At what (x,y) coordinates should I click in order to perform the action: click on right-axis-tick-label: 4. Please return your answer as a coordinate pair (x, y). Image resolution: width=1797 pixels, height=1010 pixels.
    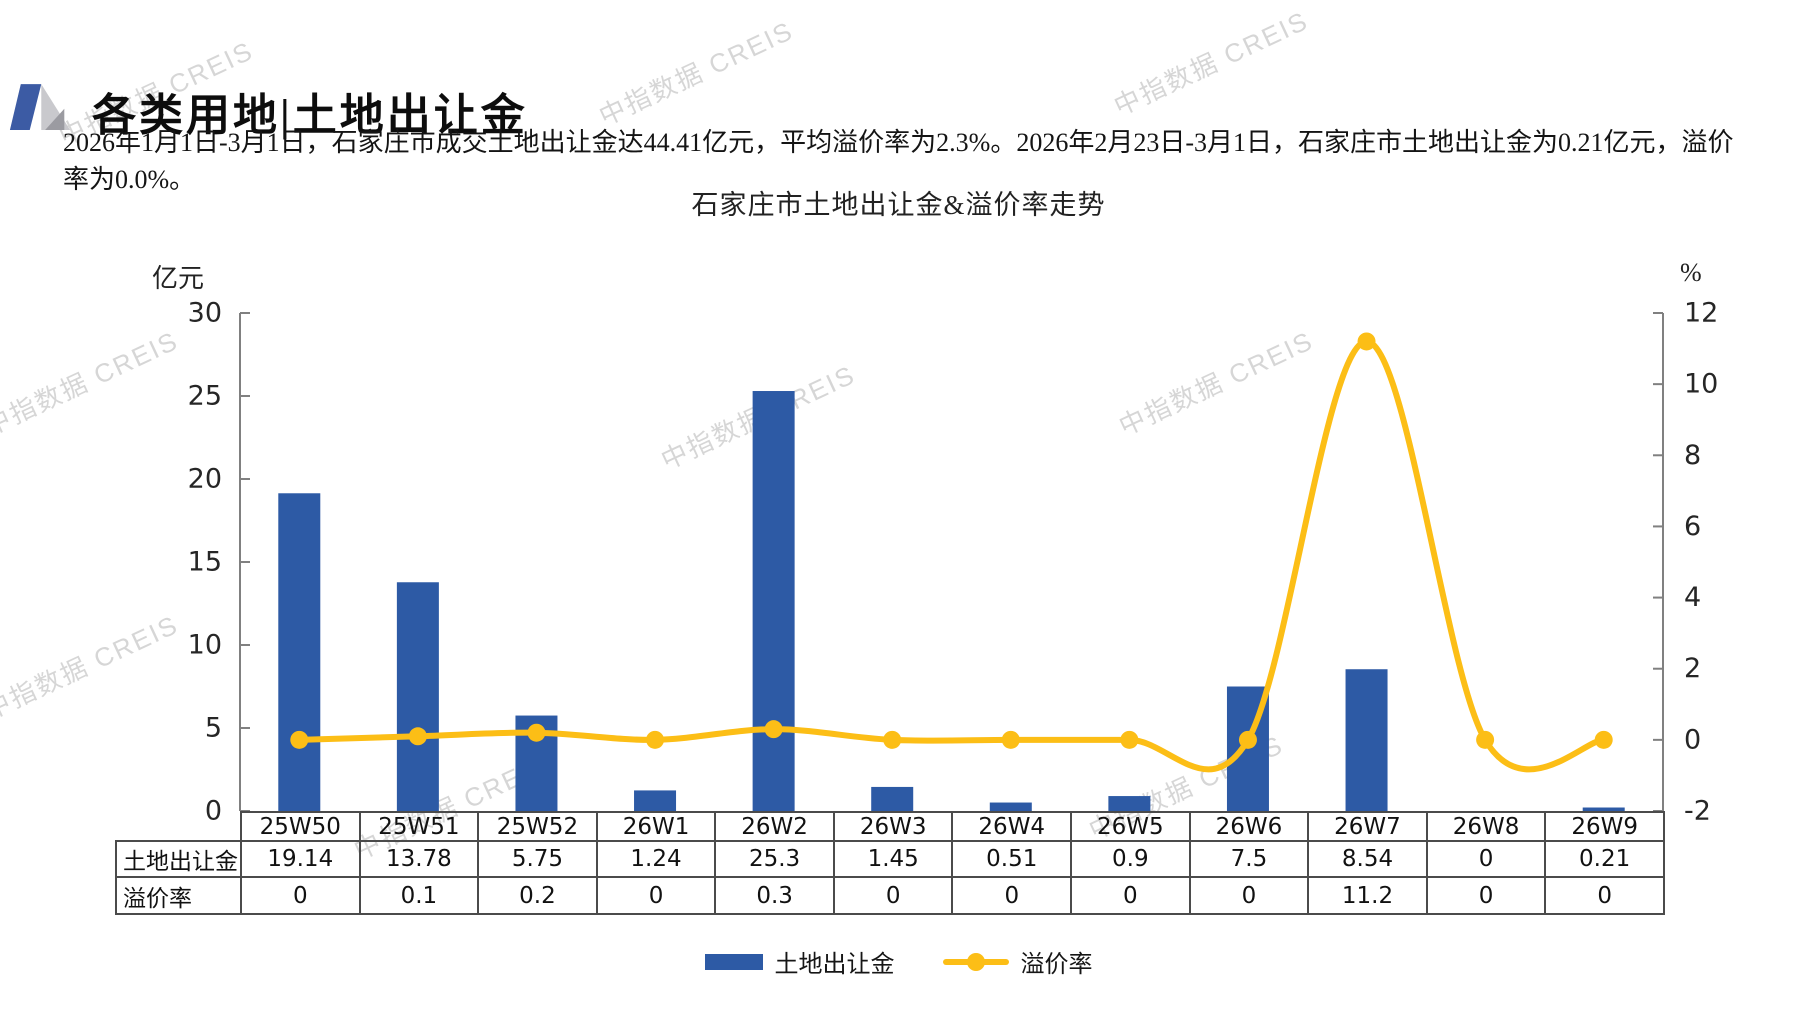
    Looking at the image, I should click on (1692, 597).